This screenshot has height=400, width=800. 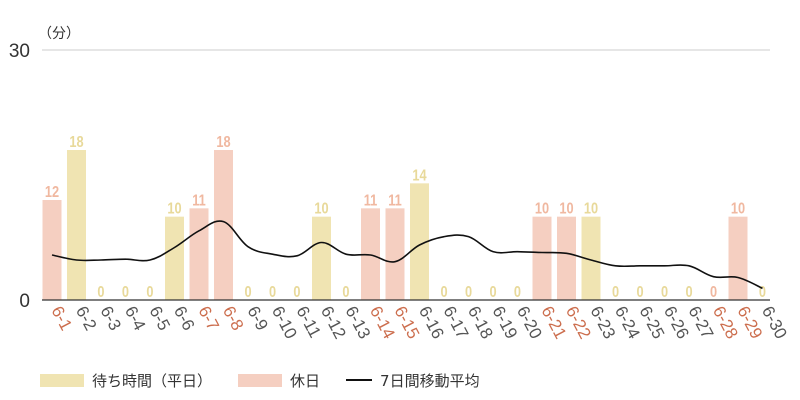 What do you see at coordinates (357, 322) in the screenshot?
I see `x-tick-label-6-13: 6-13` at bounding box center [357, 322].